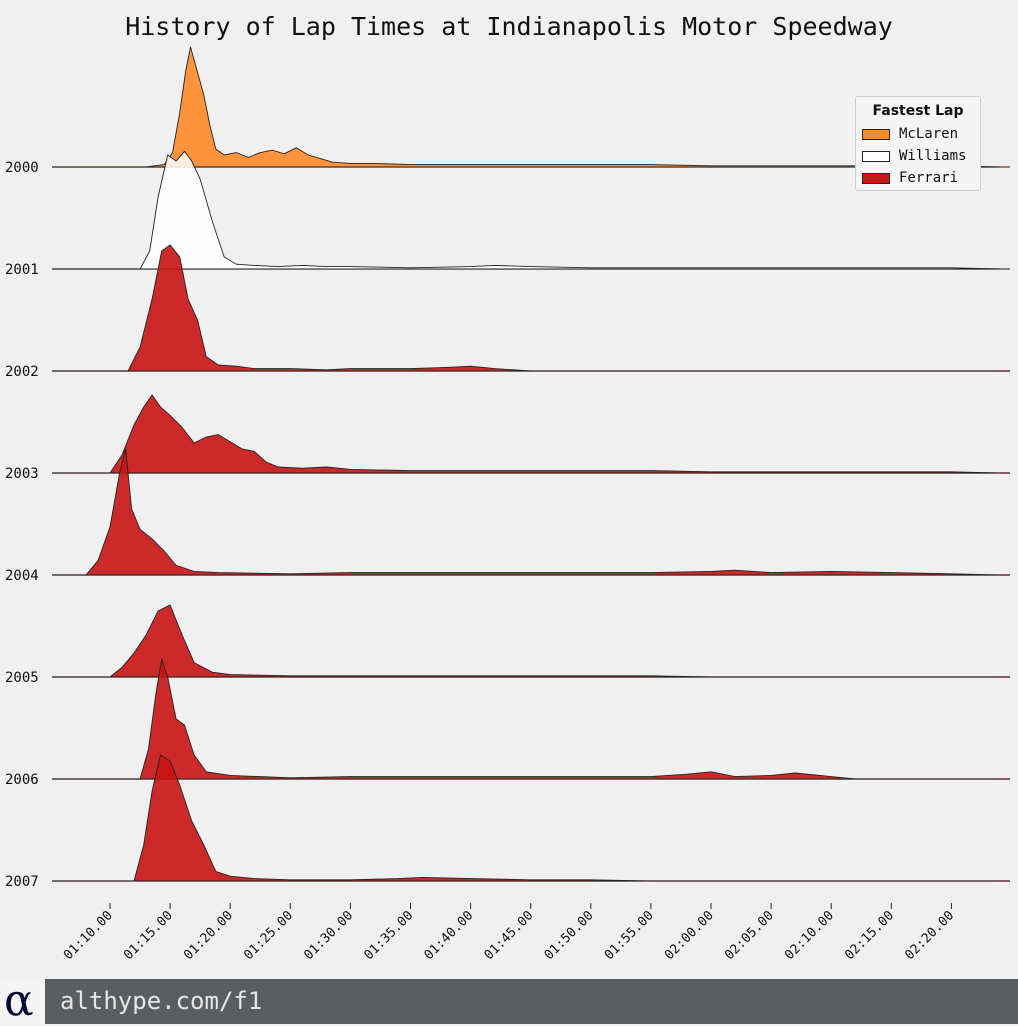  I want to click on year-label-2001: 2001, so click(22, 270).